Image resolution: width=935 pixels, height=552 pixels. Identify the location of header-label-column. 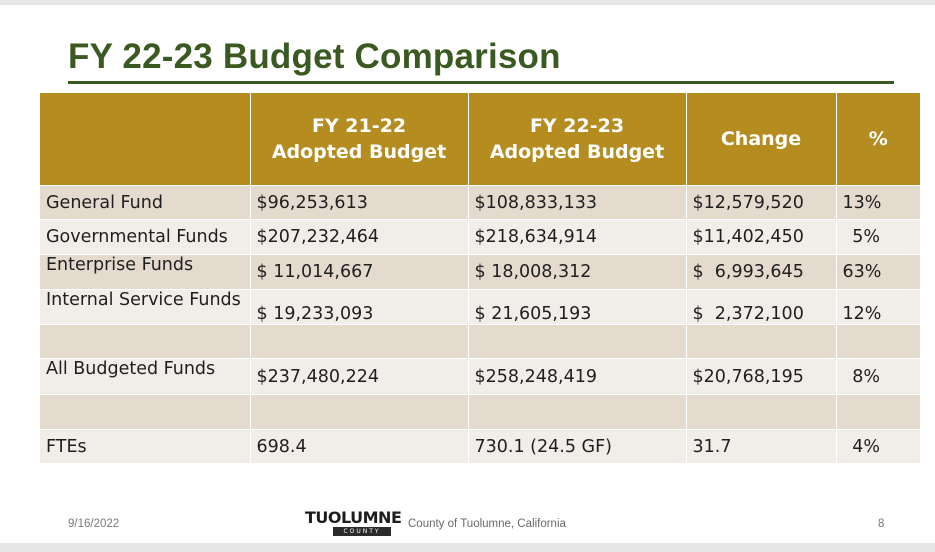
(145, 139).